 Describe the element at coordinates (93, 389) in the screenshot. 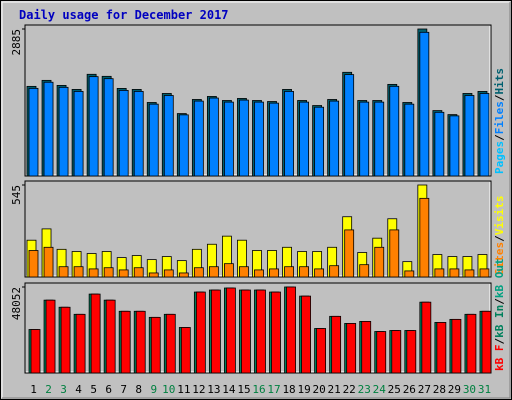

I see `x-tick-label: 5` at that location.